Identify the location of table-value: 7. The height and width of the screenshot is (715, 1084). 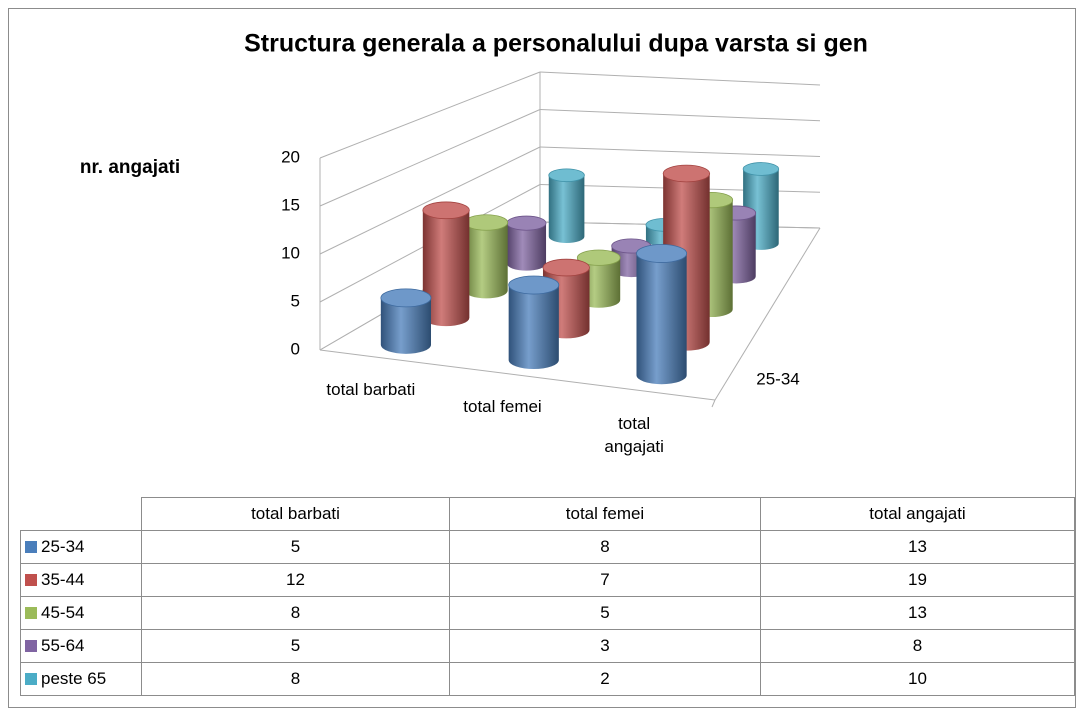
(605, 580).